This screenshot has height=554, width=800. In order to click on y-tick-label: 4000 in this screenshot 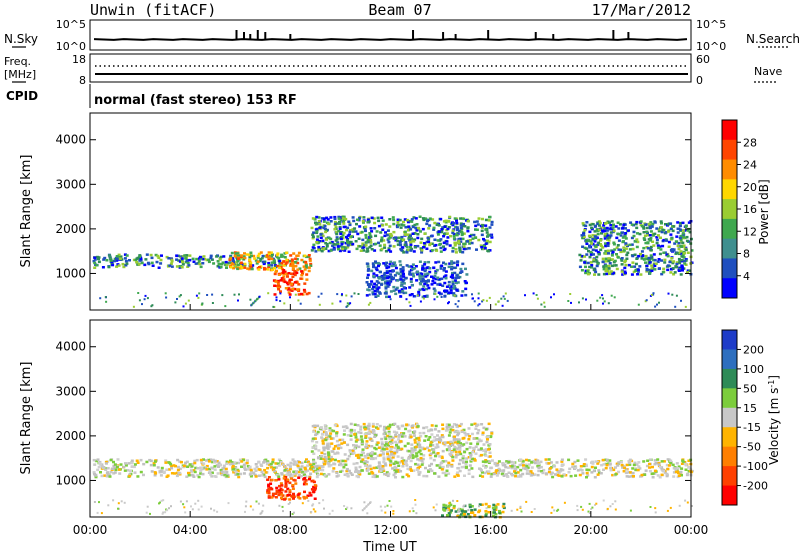, I will do `click(70, 347)`.